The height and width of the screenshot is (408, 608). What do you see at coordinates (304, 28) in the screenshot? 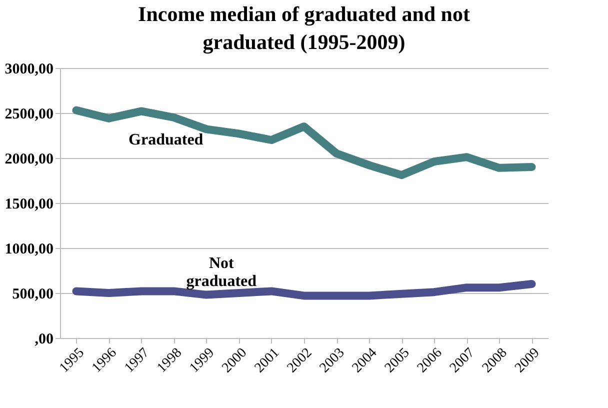
I see `chart-title: Income median of graduated and not graduated (1995-2009)` at bounding box center [304, 28].